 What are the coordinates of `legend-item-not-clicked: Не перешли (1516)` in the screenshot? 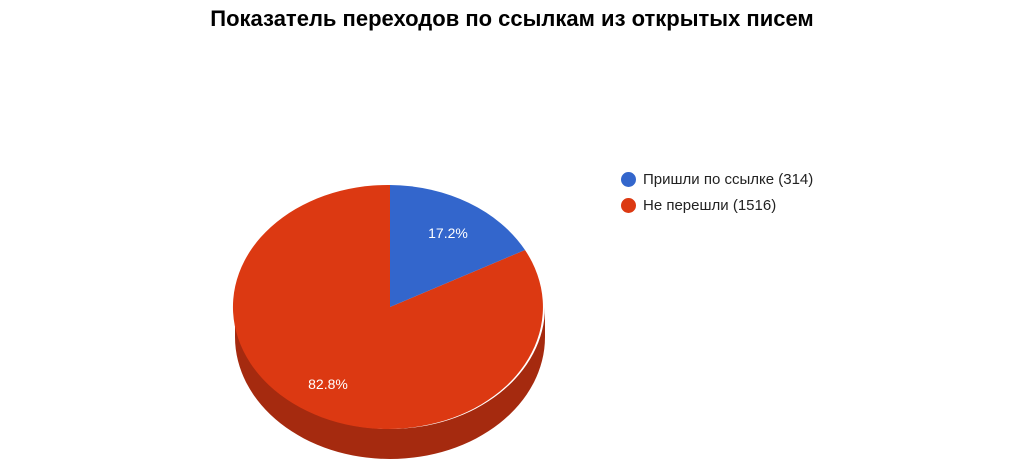 It's located at (717, 205).